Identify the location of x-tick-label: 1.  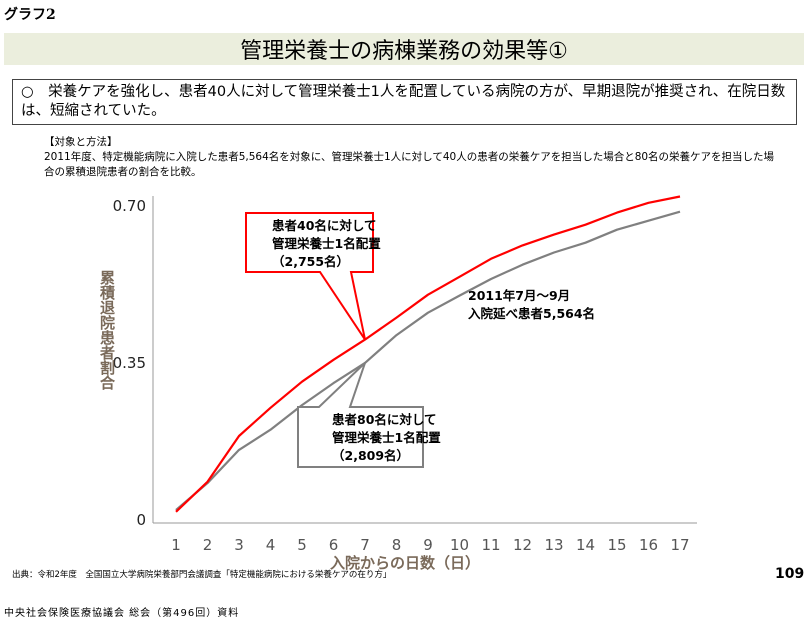
(176, 545).